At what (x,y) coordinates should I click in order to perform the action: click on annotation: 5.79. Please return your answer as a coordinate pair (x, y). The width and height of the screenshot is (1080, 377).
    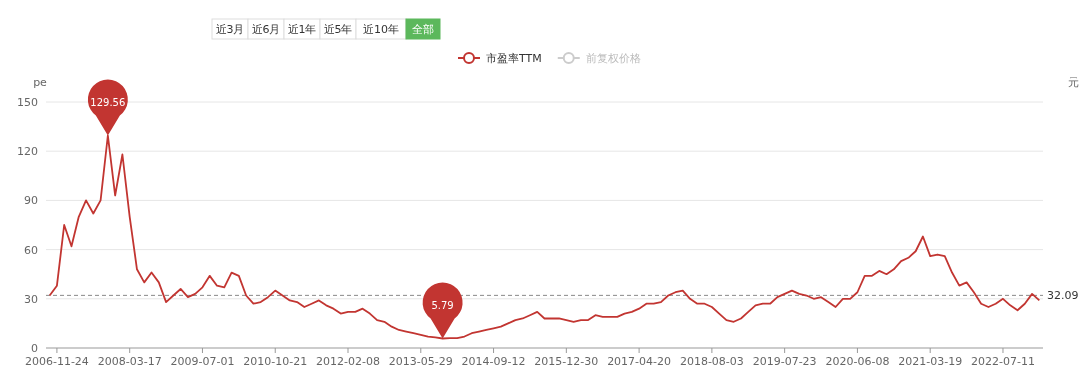
    Looking at the image, I should click on (442, 305).